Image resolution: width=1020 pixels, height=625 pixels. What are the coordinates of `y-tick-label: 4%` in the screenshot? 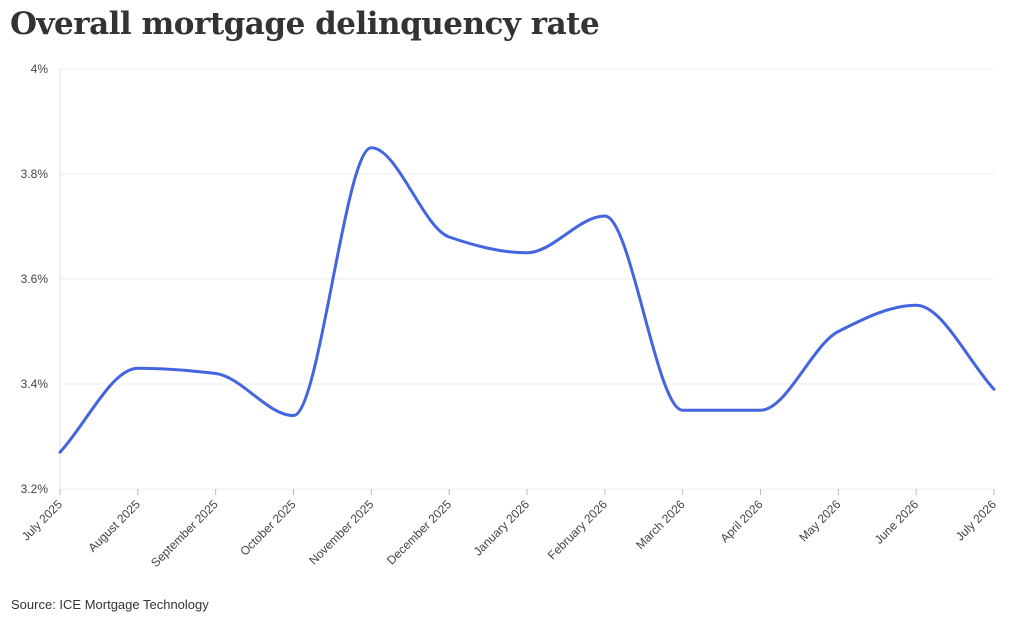 It's located at (40, 69).